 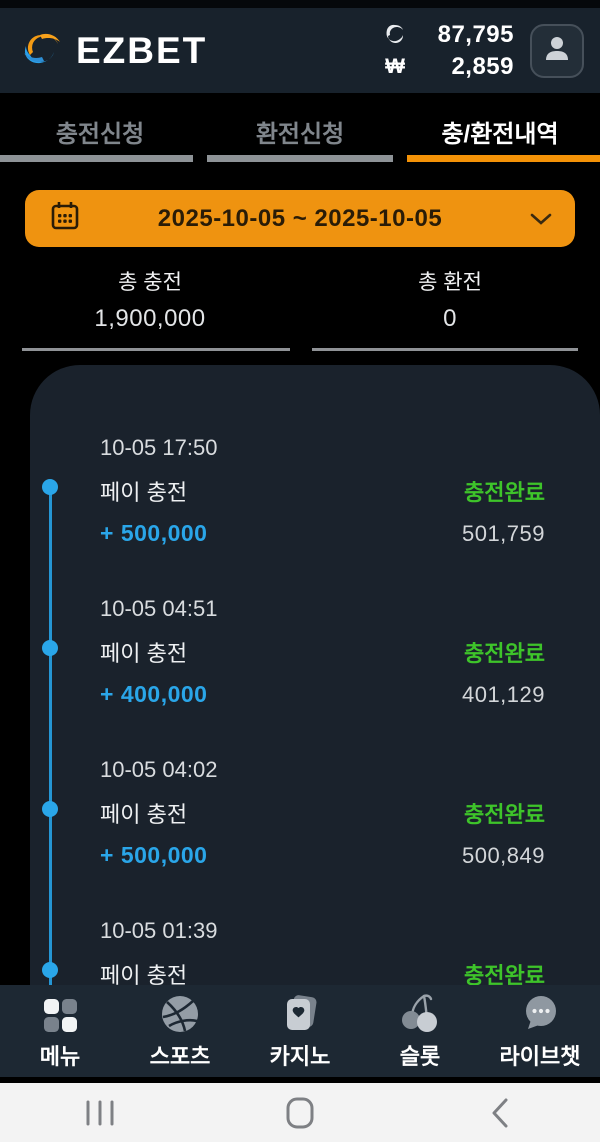 I want to click on won-balance-value: 2,859, so click(x=482, y=66).